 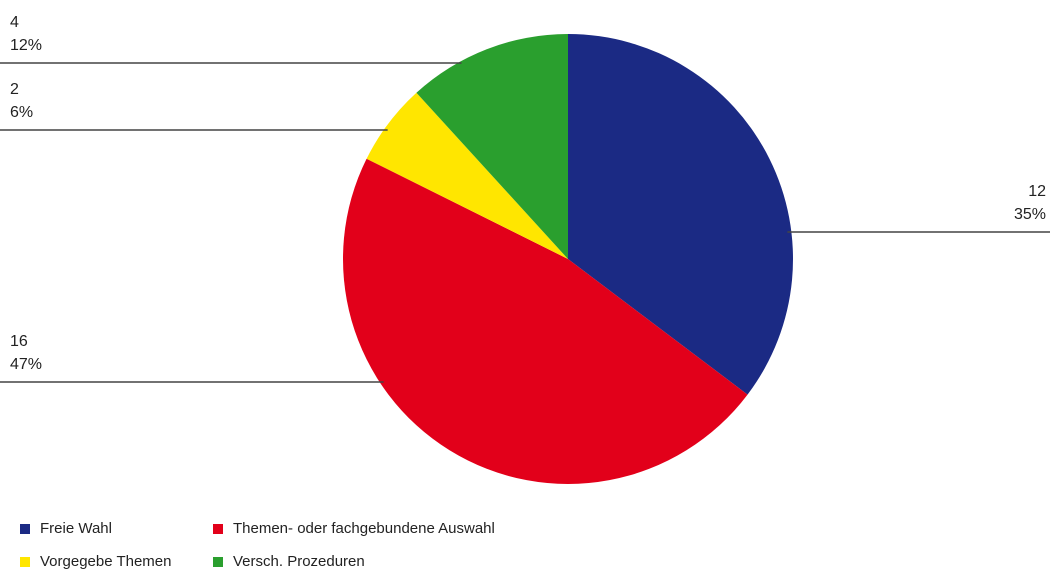 What do you see at coordinates (1030, 214) in the screenshot?
I see `percent-label: 35%` at bounding box center [1030, 214].